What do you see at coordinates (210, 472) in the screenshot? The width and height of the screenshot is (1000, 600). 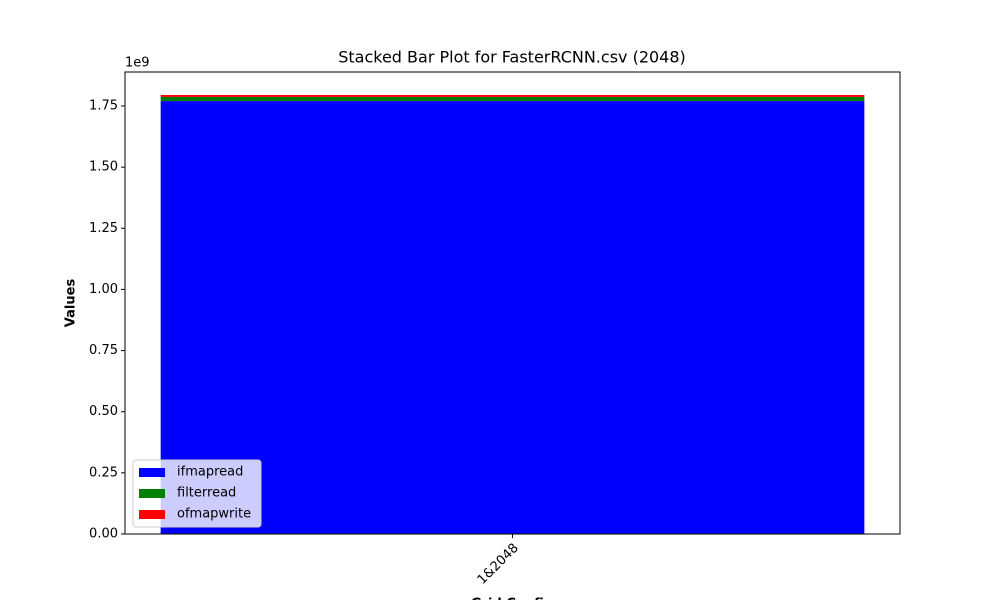 I see `legend-label: ifmapread` at bounding box center [210, 472].